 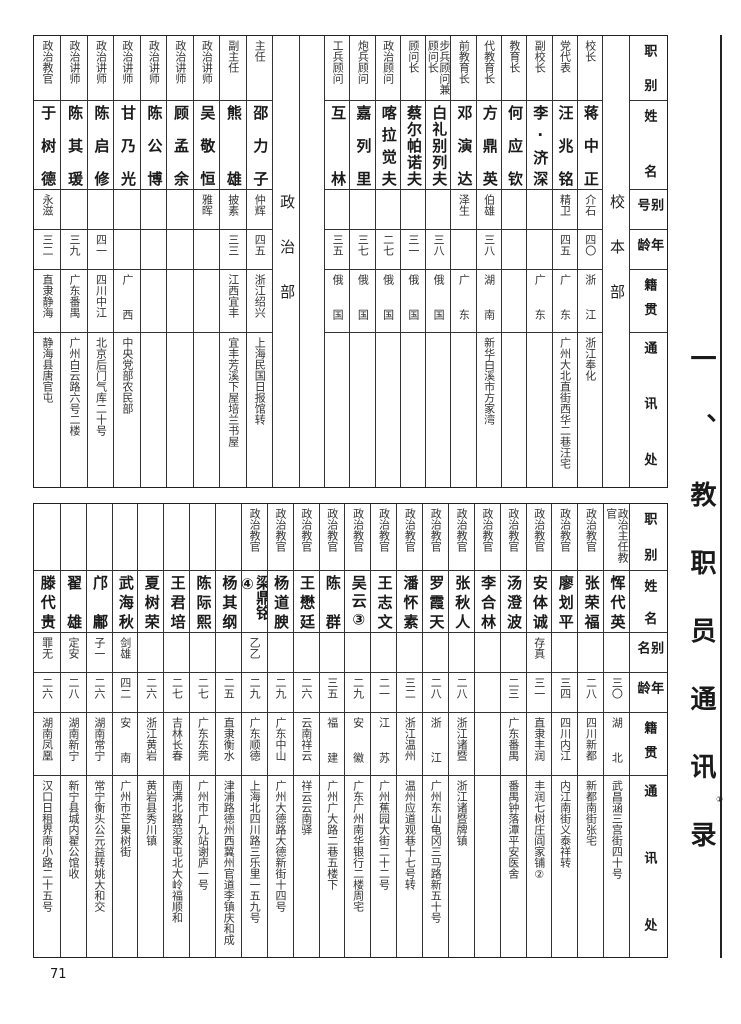 I want to click on staff-native: 安南, so click(x=125, y=740).